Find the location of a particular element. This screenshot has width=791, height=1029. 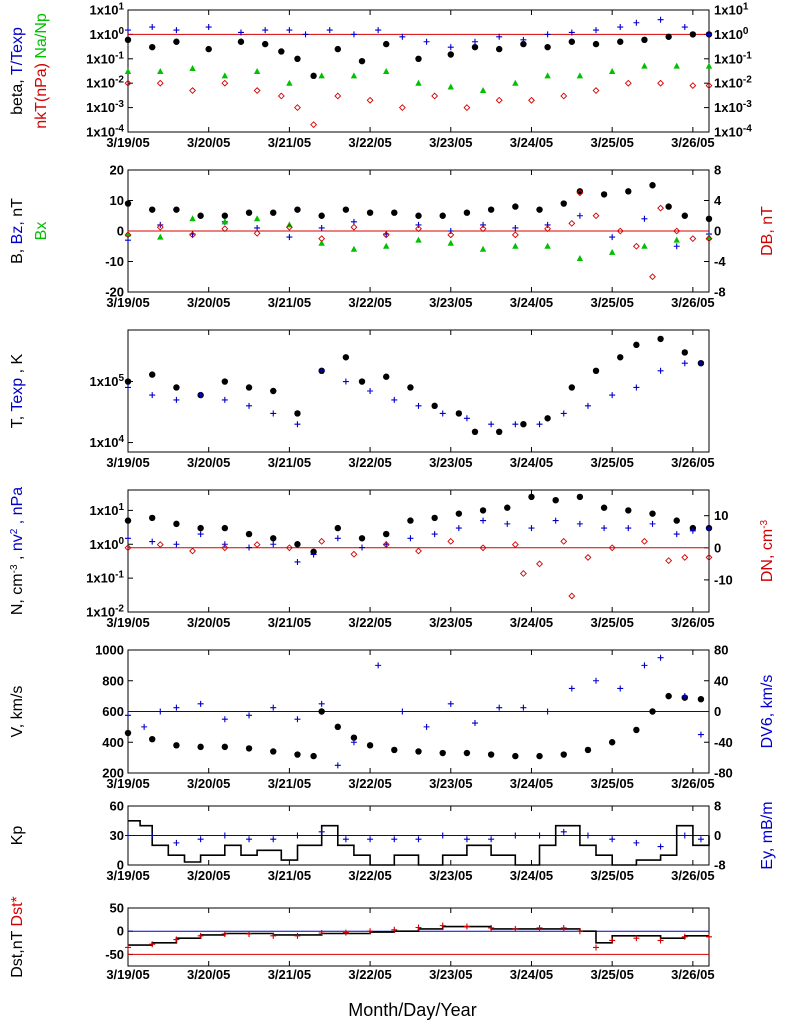

y-tick-label-right: 8 is located at coordinates (717, 170).